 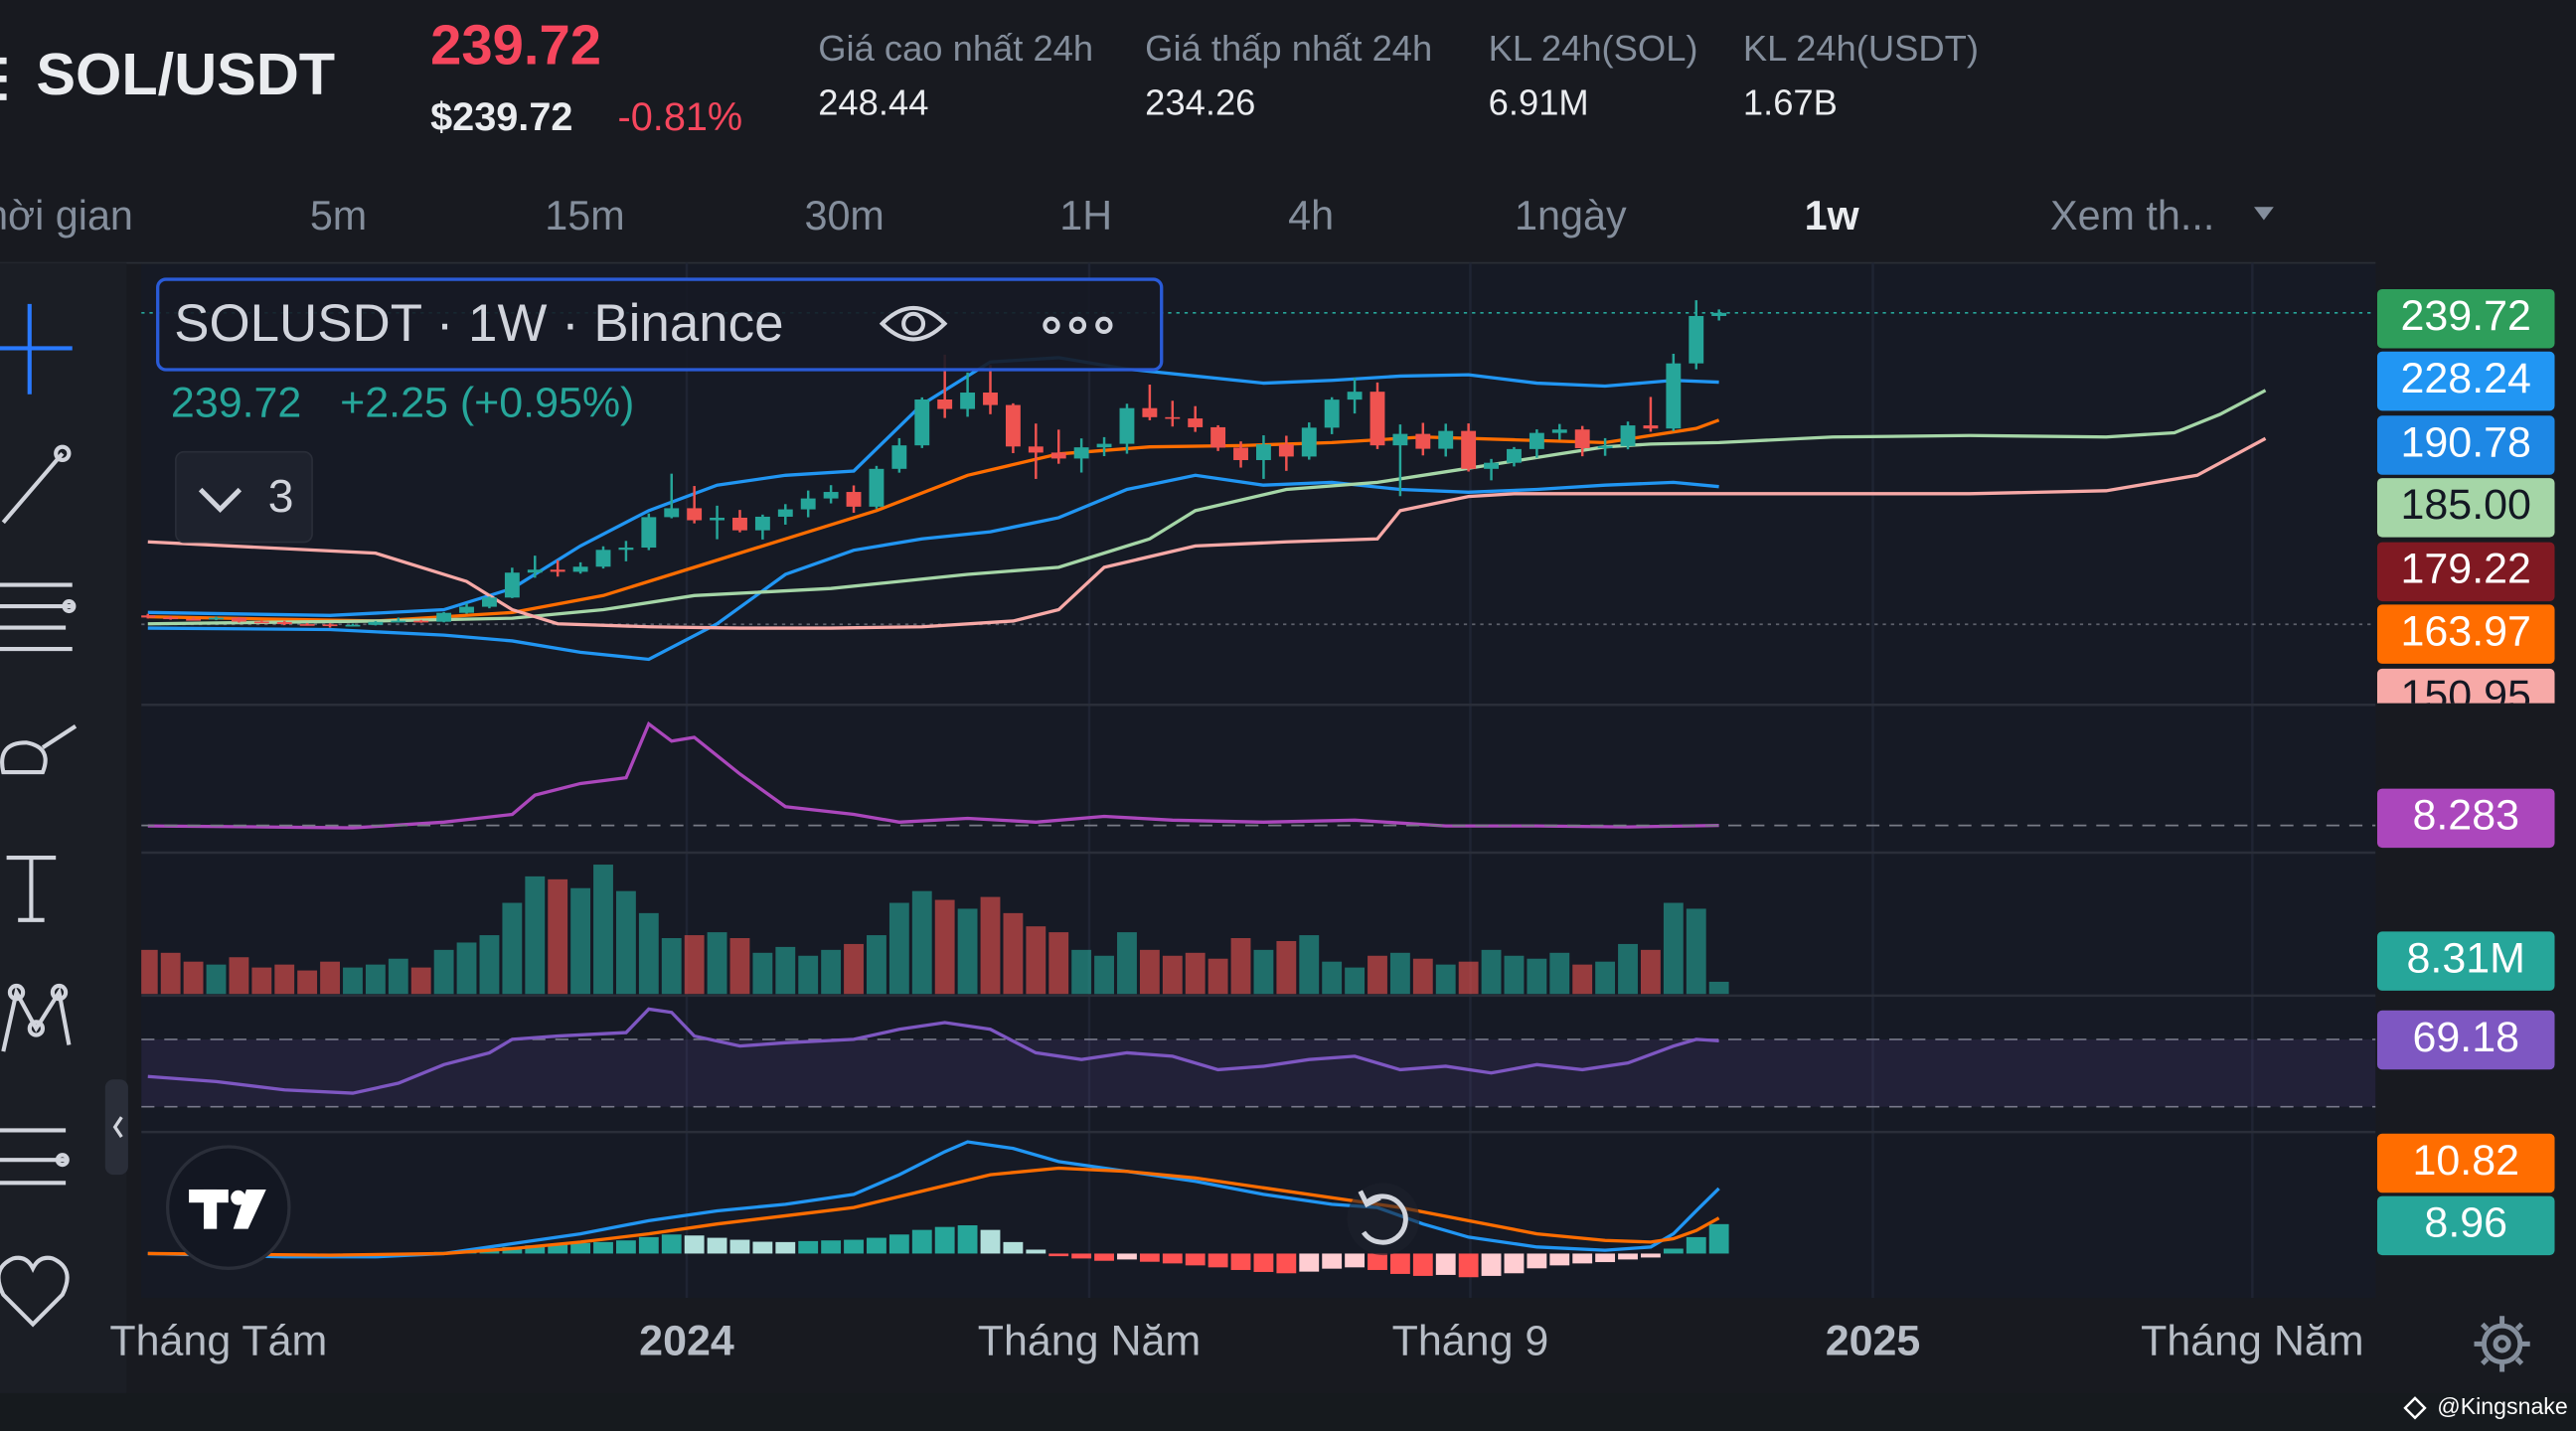 I want to click on x-tick-label: 2024, so click(x=686, y=1341).